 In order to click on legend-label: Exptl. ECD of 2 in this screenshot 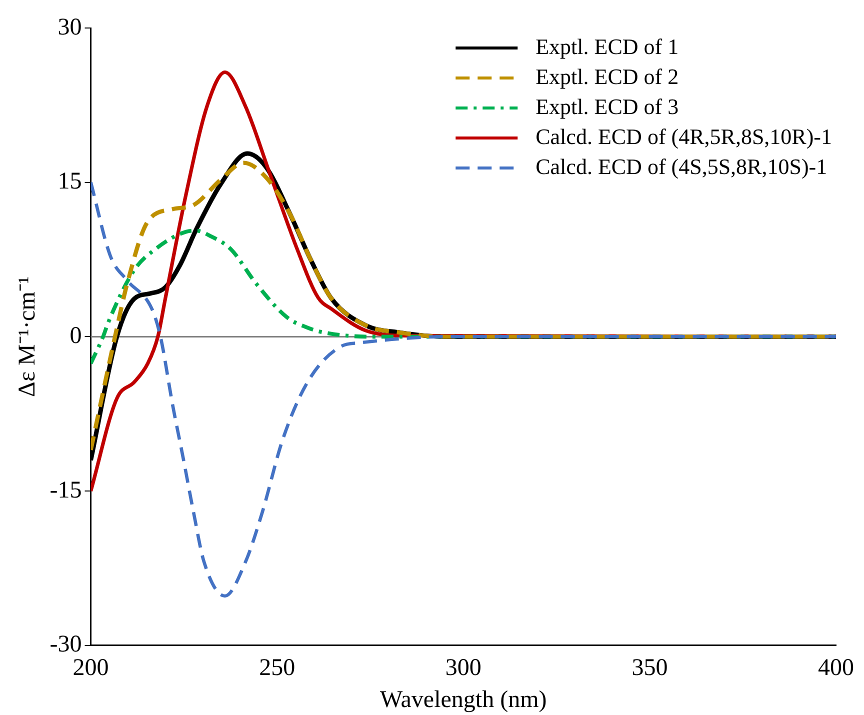, I will do `click(607, 76)`.